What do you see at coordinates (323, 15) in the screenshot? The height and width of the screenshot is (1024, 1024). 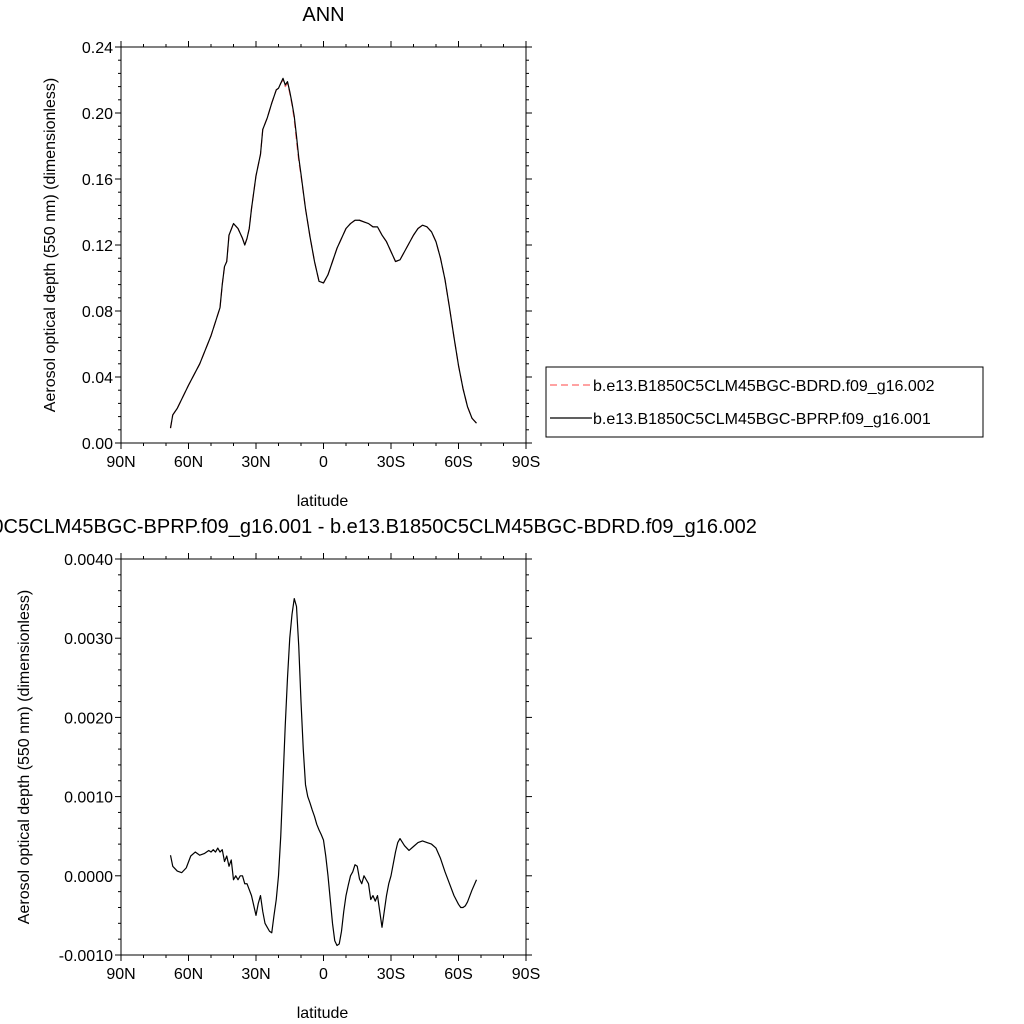 I see `plot-title: ANN` at bounding box center [323, 15].